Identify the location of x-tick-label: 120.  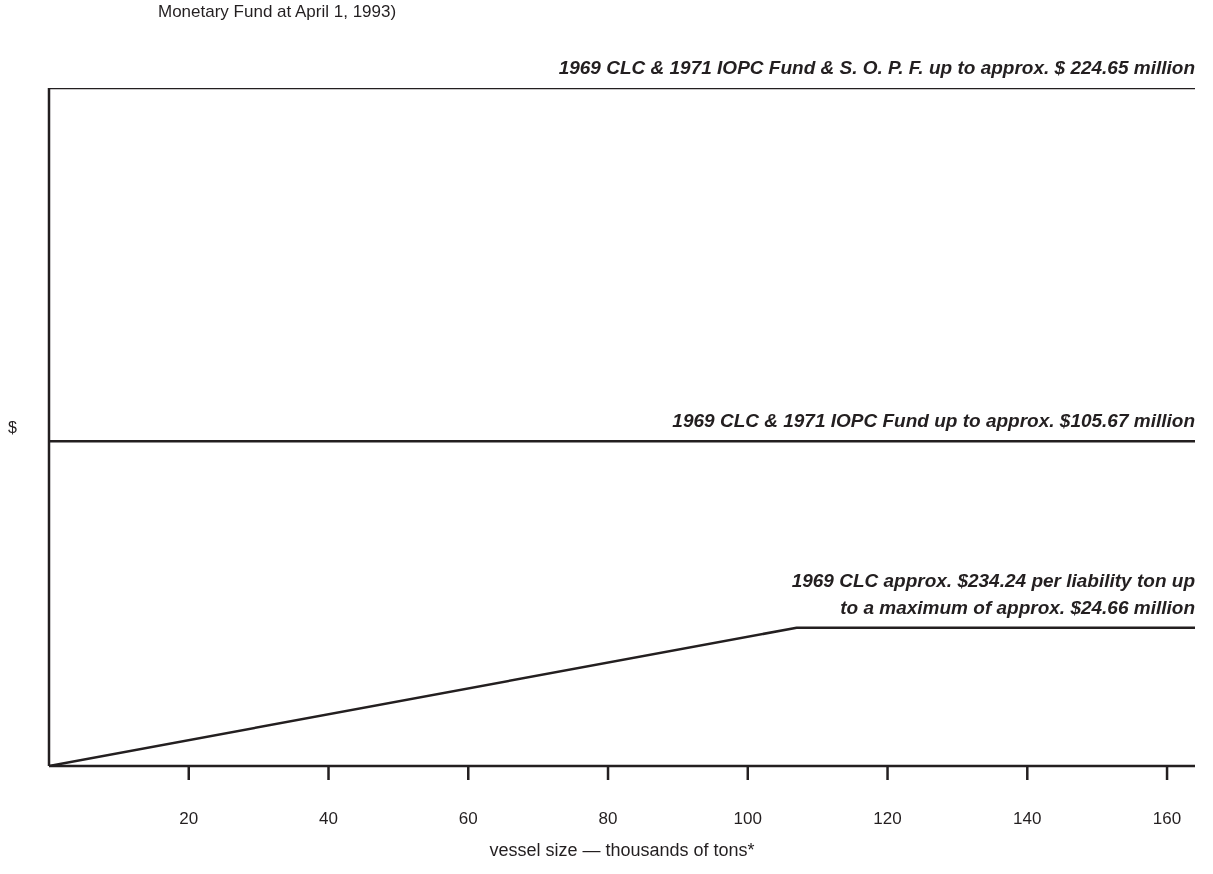
(887, 819).